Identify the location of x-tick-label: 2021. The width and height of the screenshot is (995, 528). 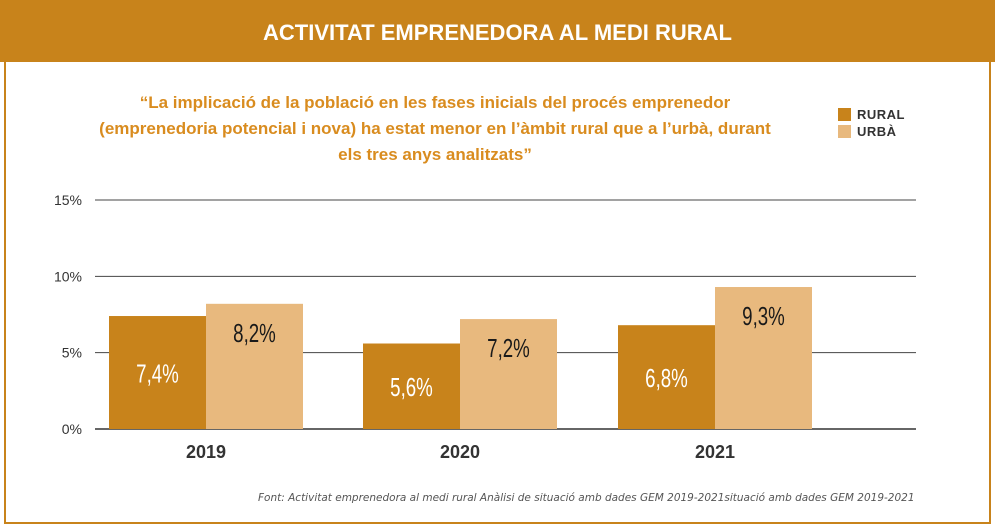
(715, 452).